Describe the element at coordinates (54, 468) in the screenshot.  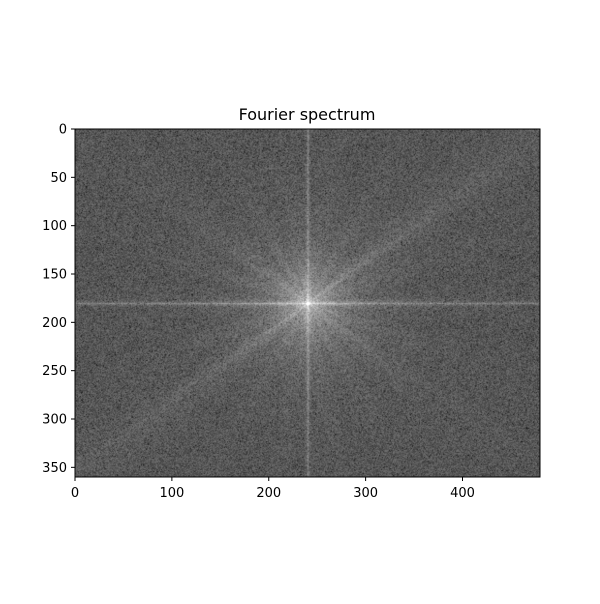
I see `y-tick-label: 350` at that location.